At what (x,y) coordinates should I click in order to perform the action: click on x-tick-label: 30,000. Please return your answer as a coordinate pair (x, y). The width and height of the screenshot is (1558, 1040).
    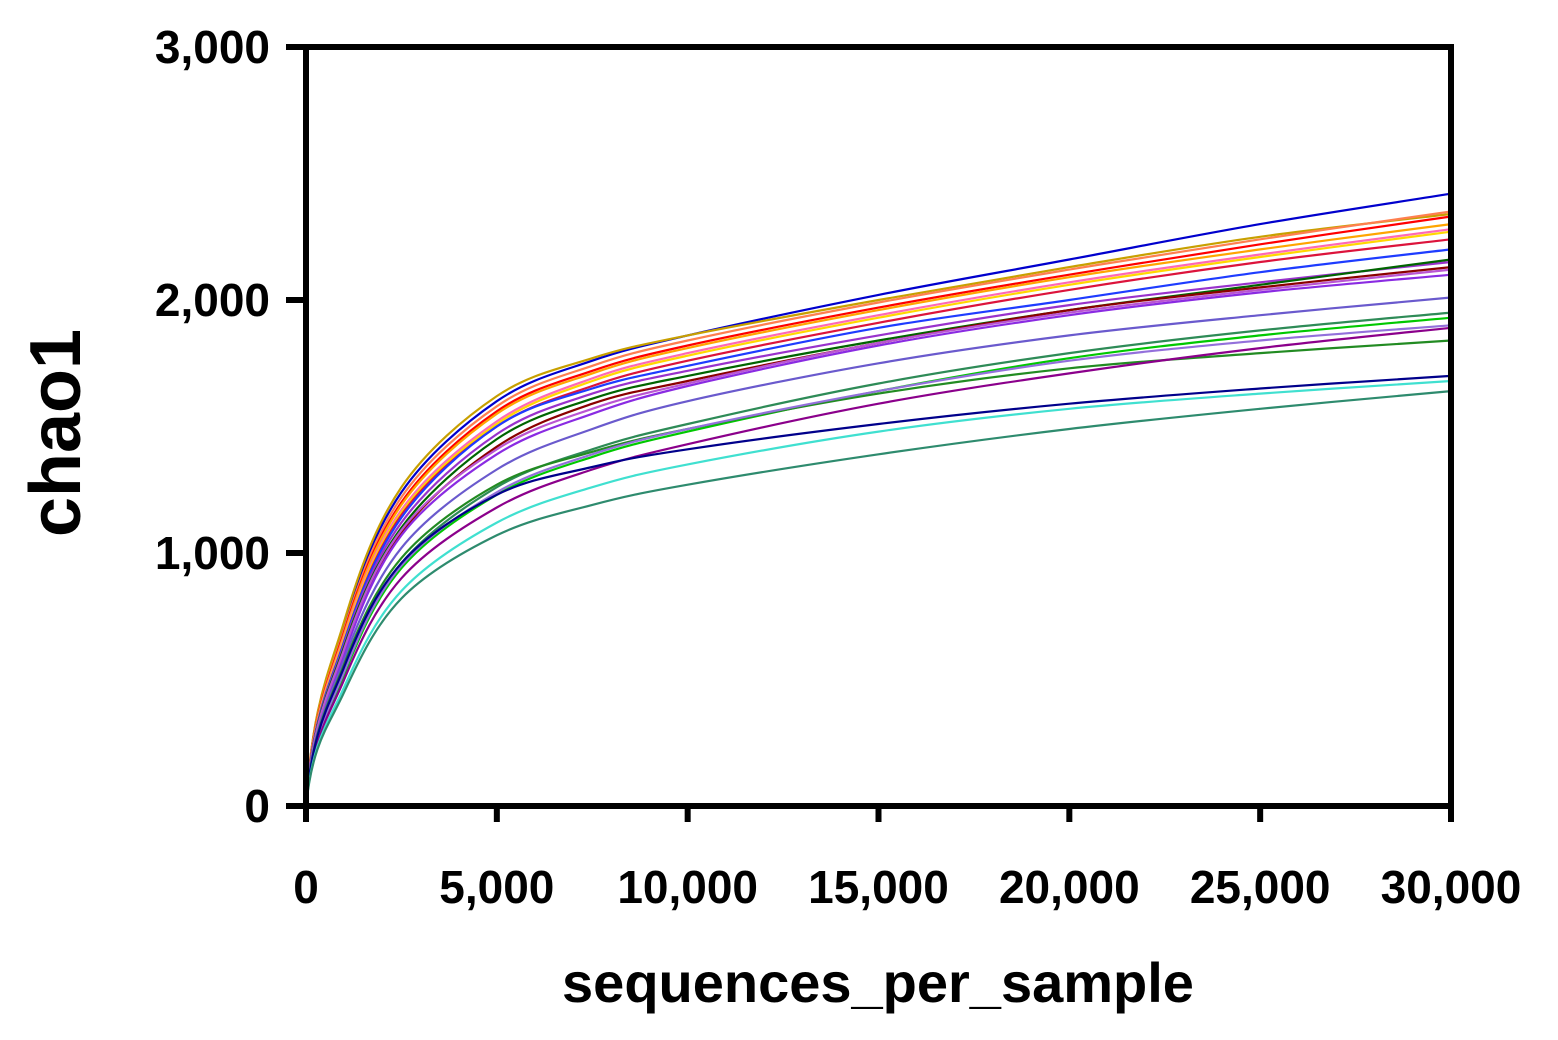
    Looking at the image, I should click on (1451, 887).